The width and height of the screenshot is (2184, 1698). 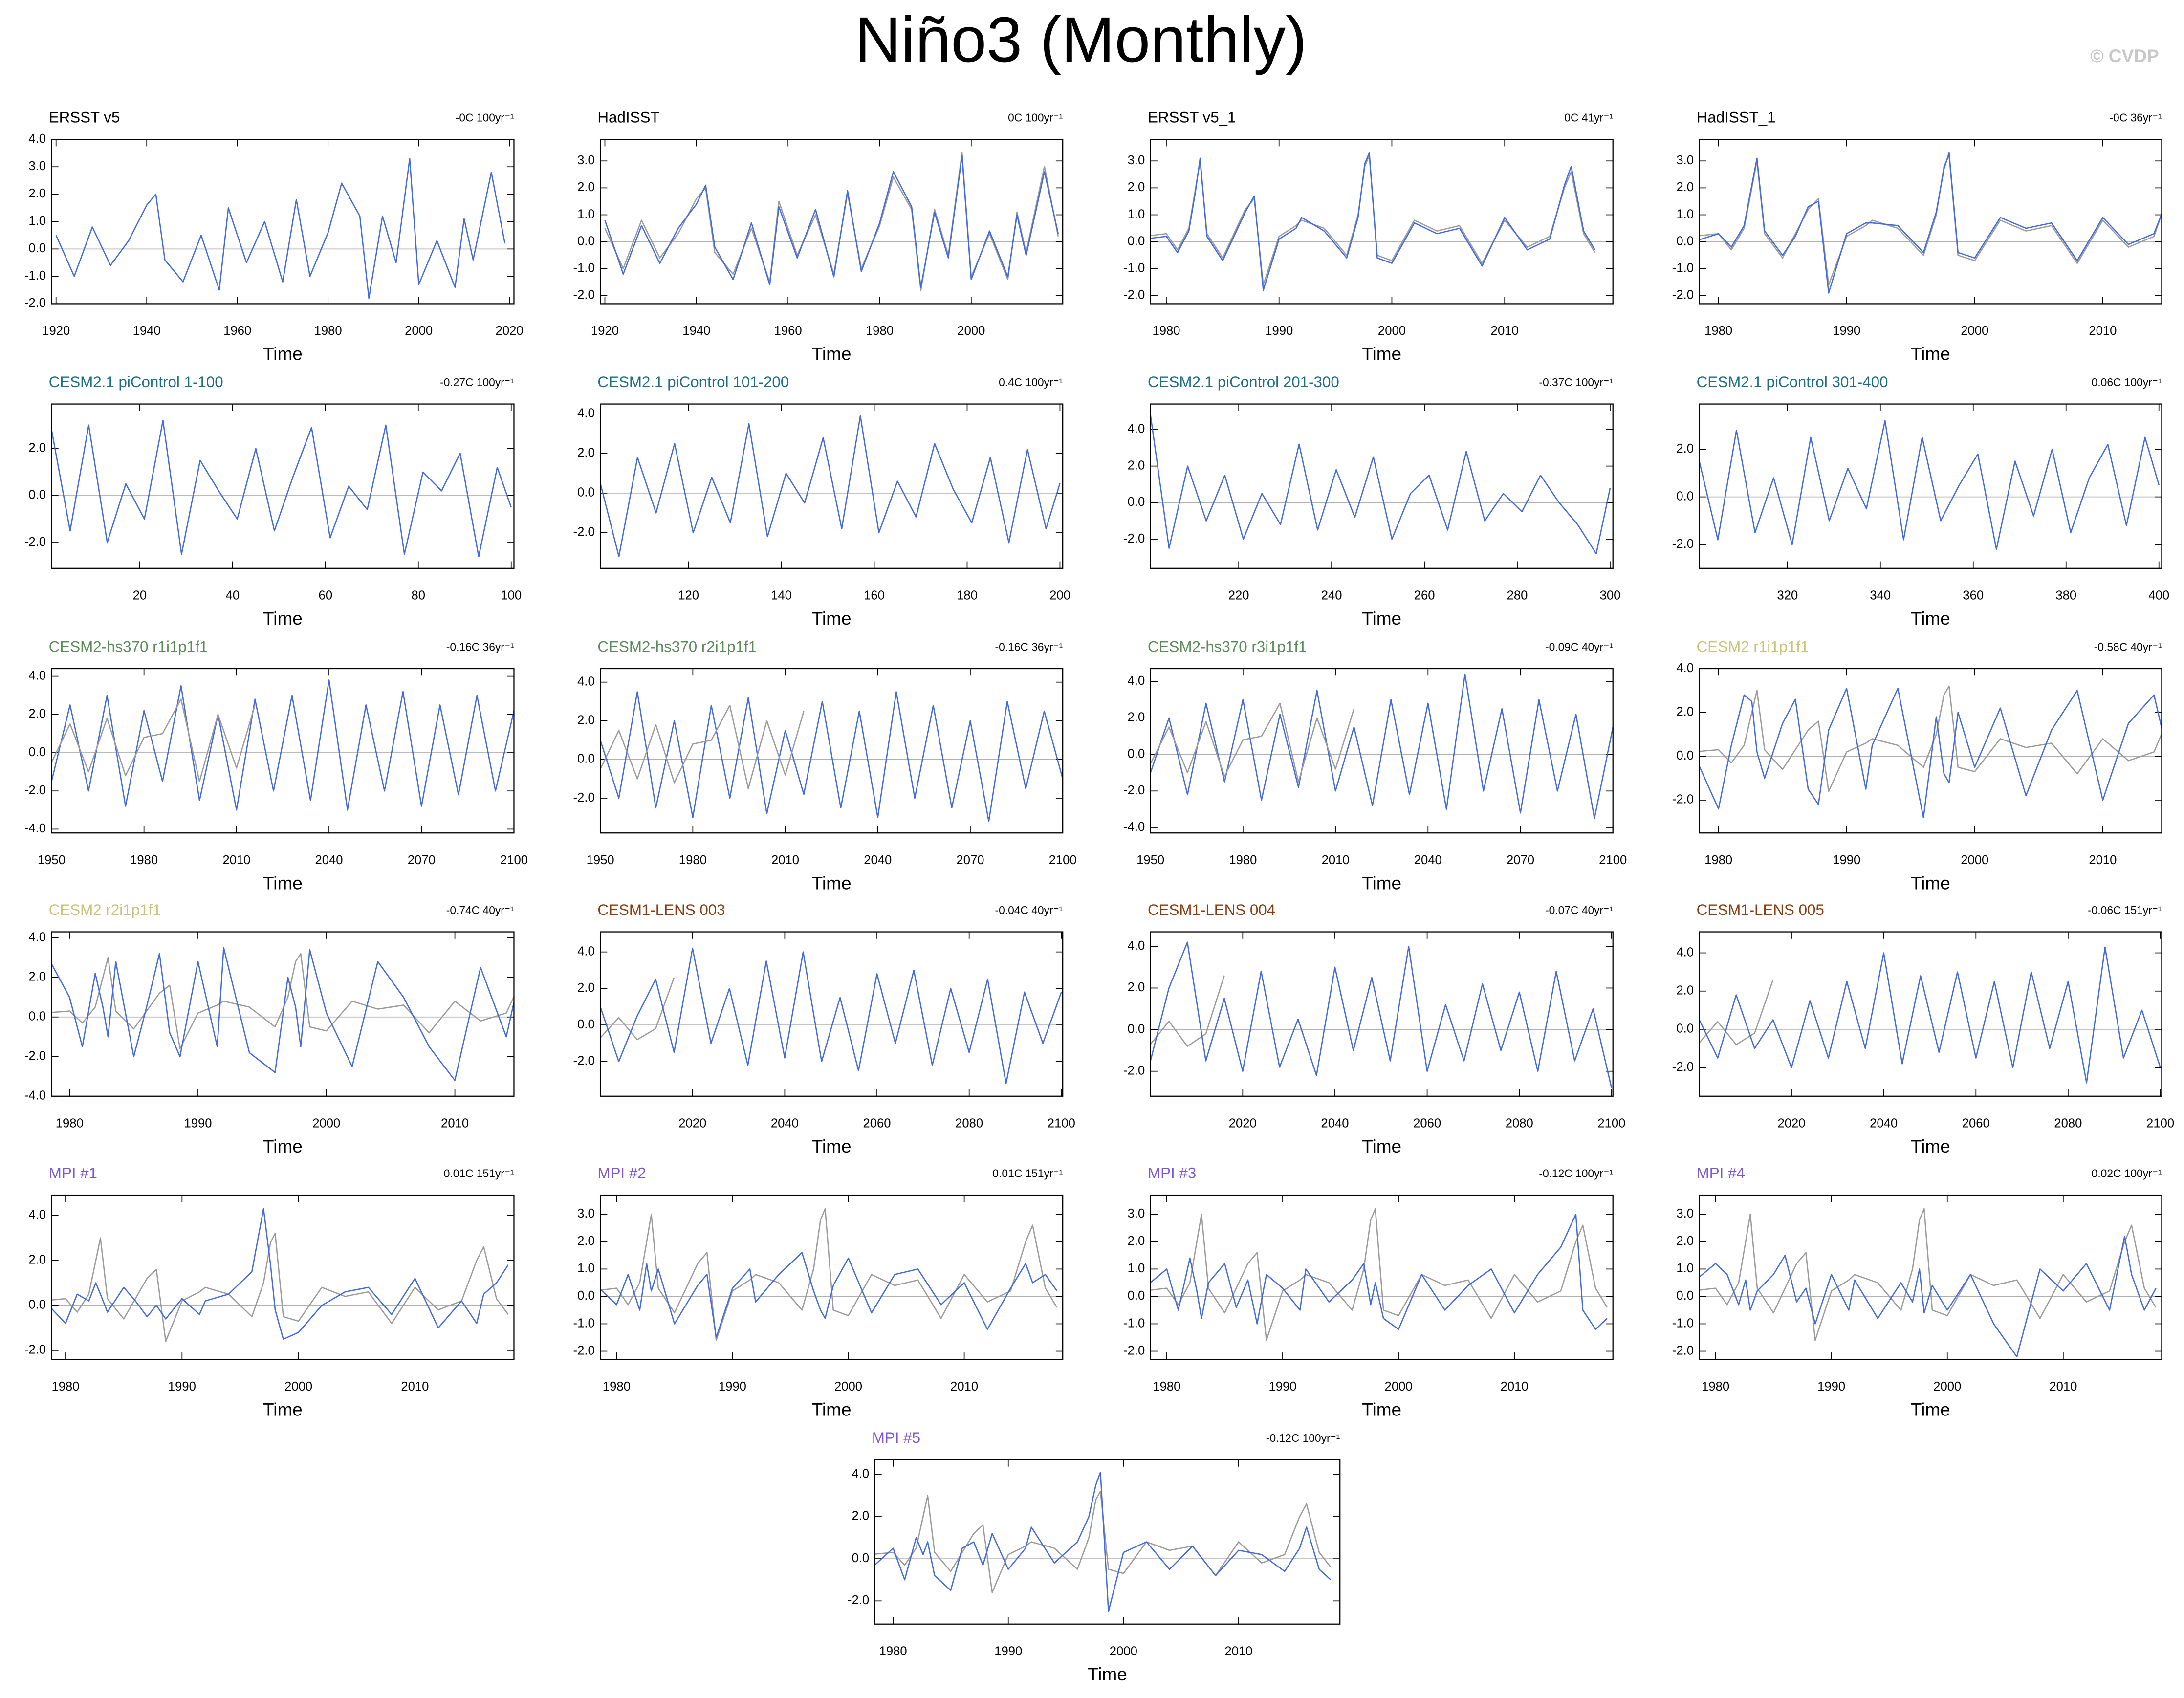 What do you see at coordinates (84, 117) in the screenshot?
I see `panel-title: ERSST v5` at bounding box center [84, 117].